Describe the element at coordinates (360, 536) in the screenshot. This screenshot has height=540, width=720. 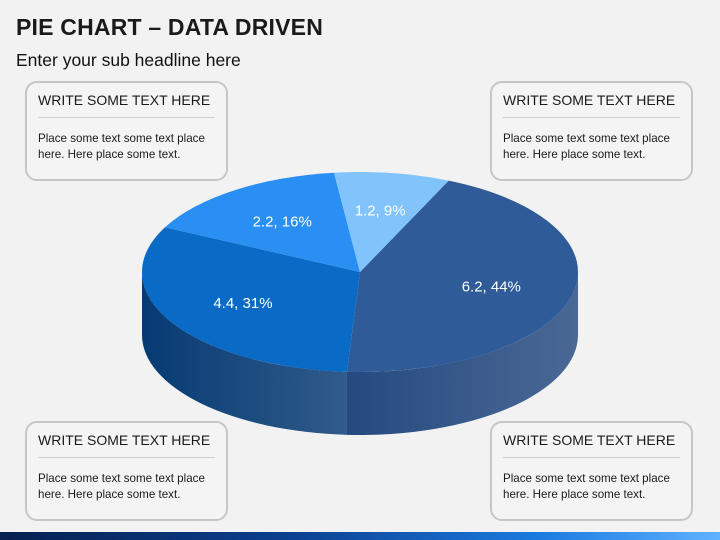
I see `bottom-accent-bar` at that location.